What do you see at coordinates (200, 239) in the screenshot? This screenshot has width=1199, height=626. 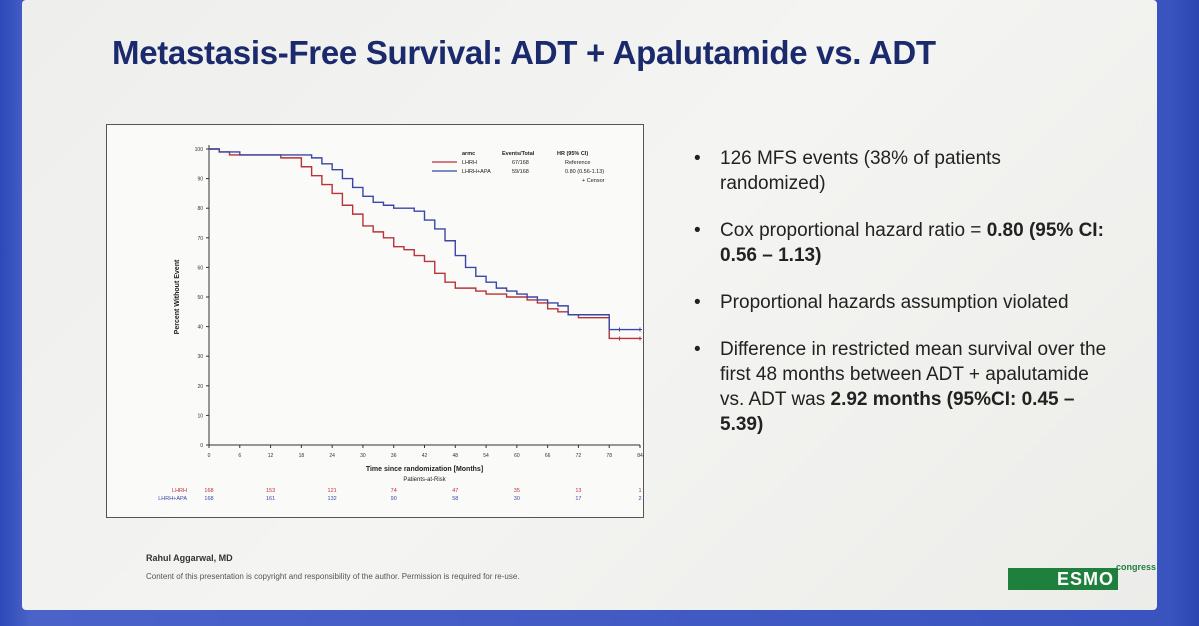 I see `y-tick-label: 70` at bounding box center [200, 239].